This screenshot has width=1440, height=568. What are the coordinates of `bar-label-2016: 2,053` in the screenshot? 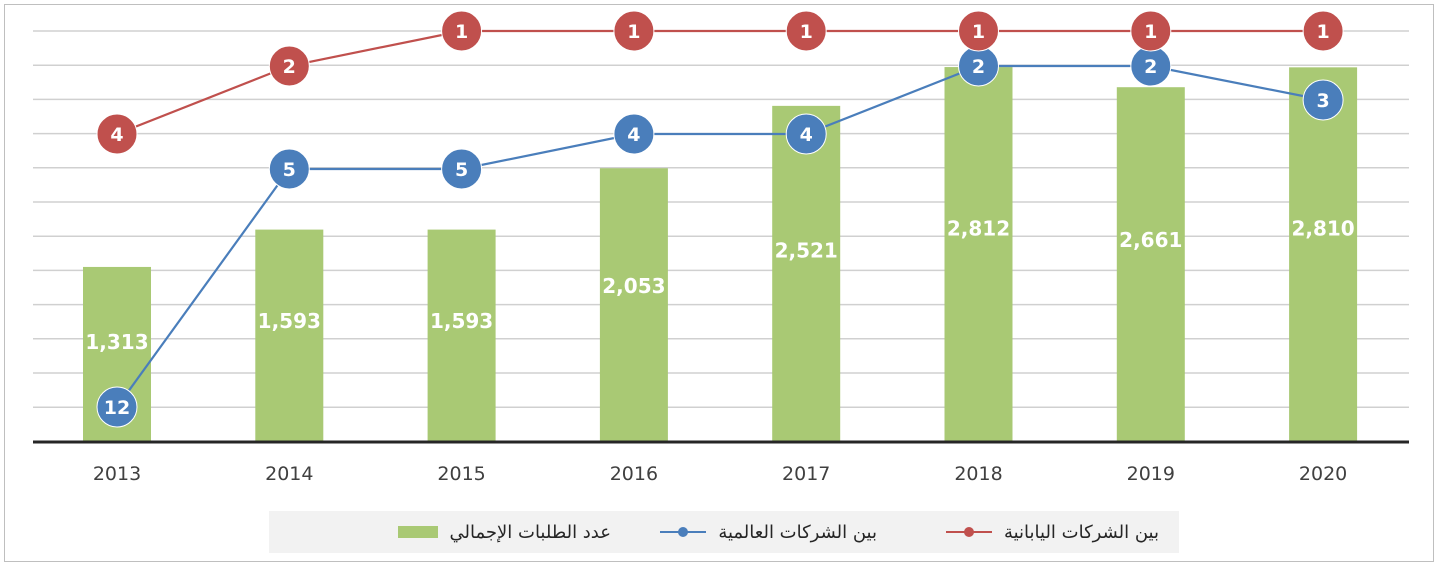 It's located at (633, 286).